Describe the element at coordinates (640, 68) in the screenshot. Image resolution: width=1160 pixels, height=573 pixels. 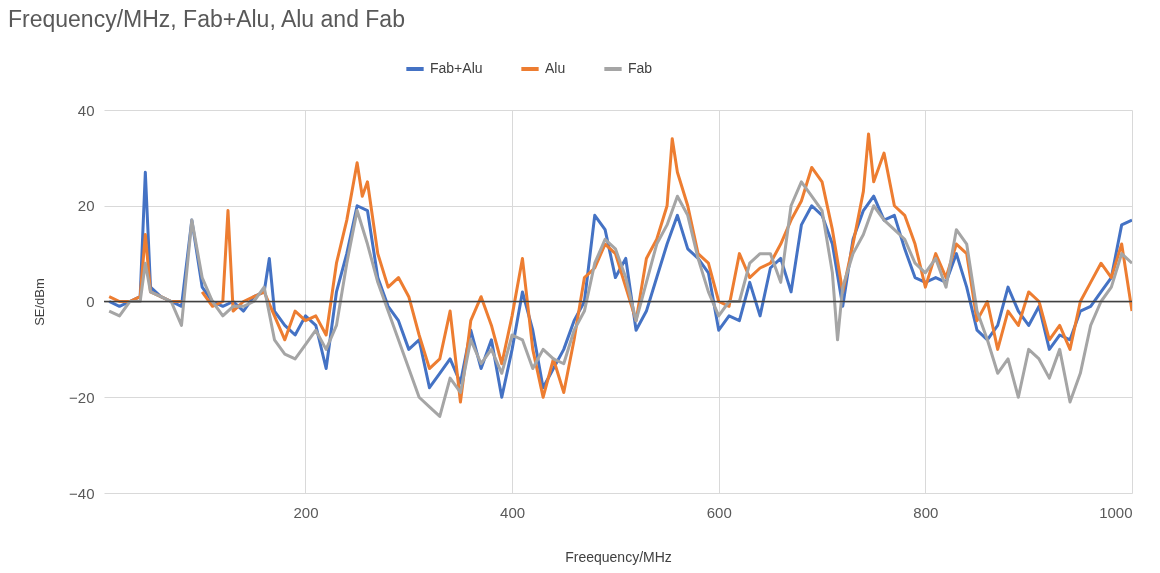
I see `legend-label: Fab` at that location.